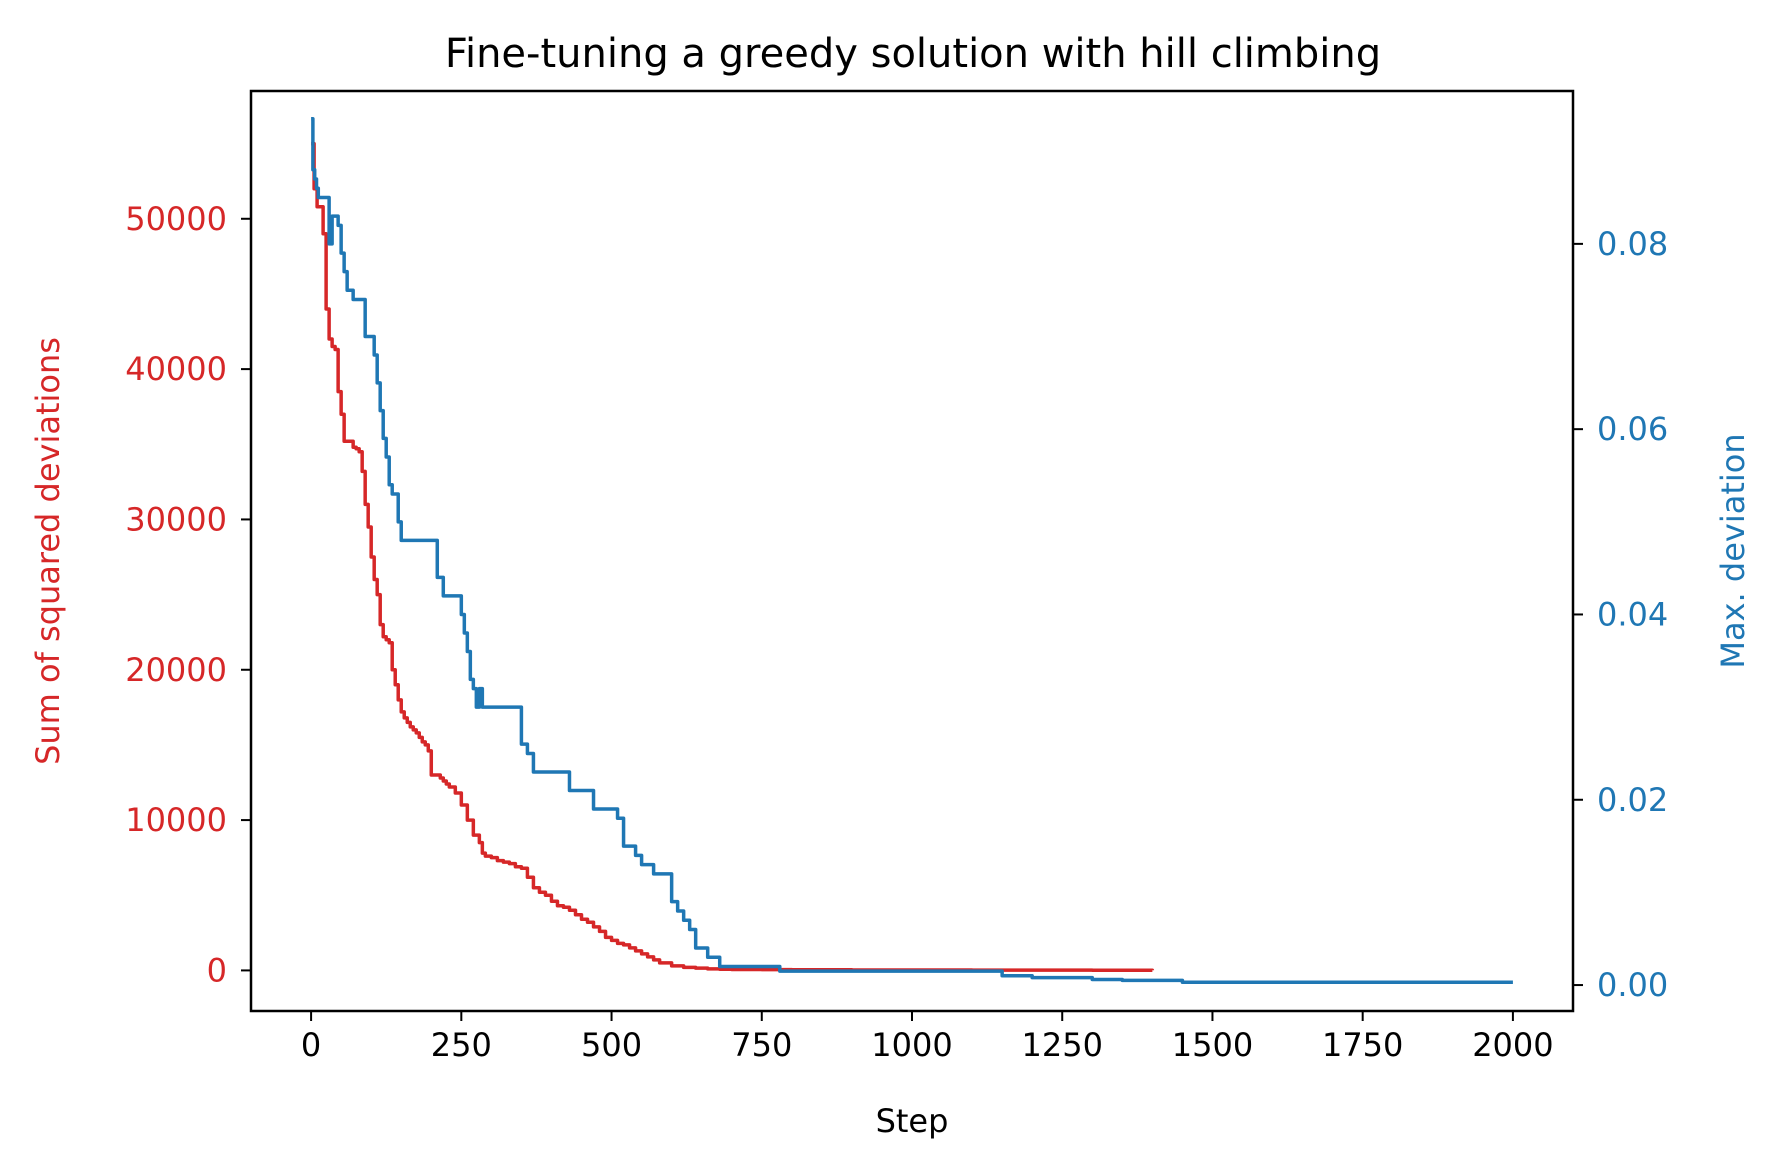 The width and height of the screenshot is (1773, 1171). I want to click on y-right-tick-label: 0.08, so click(1632, 244).